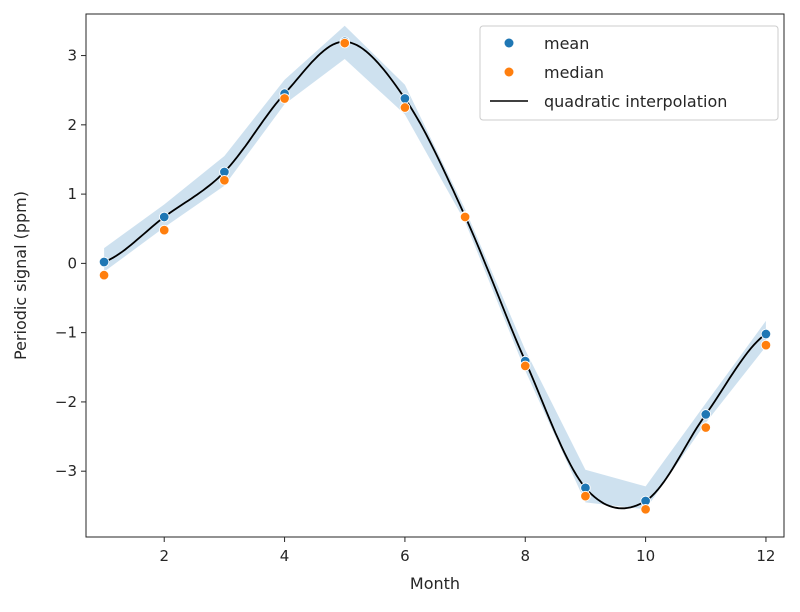  Describe the element at coordinates (467, 551) in the screenshot. I see `x-axis-ticks: 2 4 6 8 10 12` at that location.